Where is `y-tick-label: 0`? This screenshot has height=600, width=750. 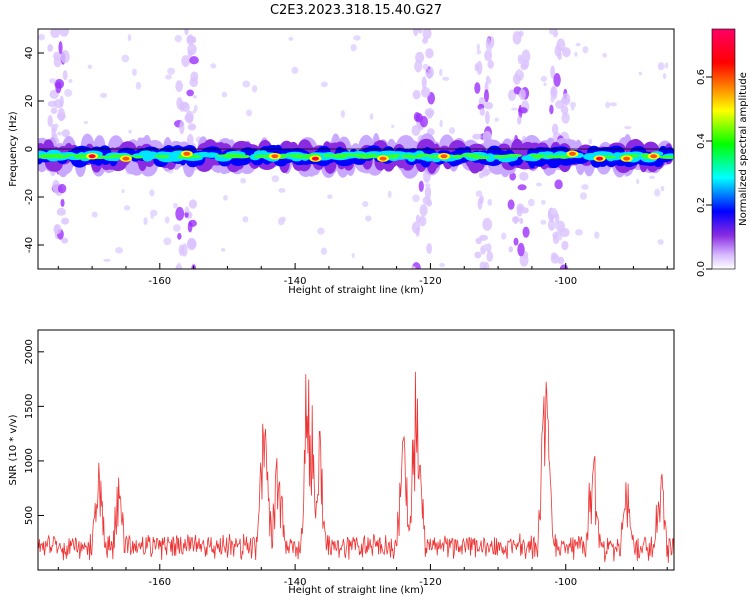 y-tick-label: 0 is located at coordinates (29, 149).